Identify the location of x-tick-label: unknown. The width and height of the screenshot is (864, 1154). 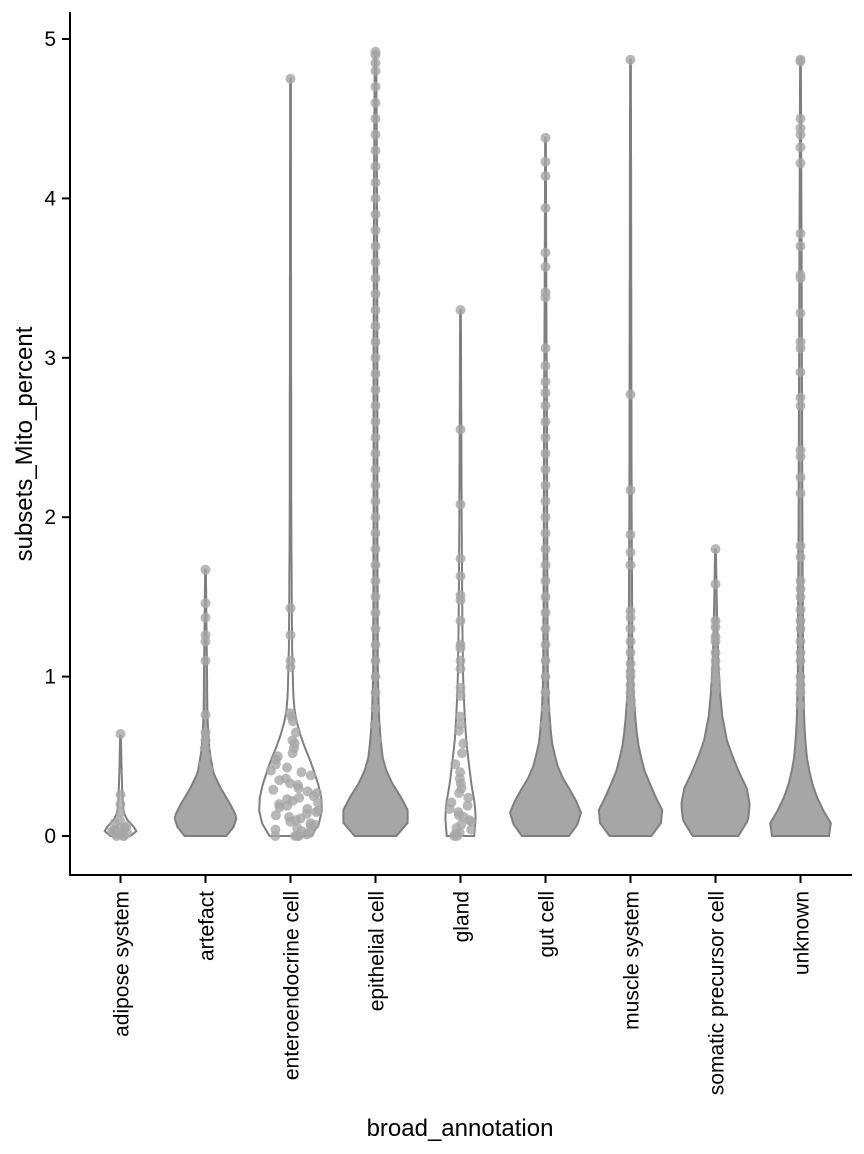
(802, 933).